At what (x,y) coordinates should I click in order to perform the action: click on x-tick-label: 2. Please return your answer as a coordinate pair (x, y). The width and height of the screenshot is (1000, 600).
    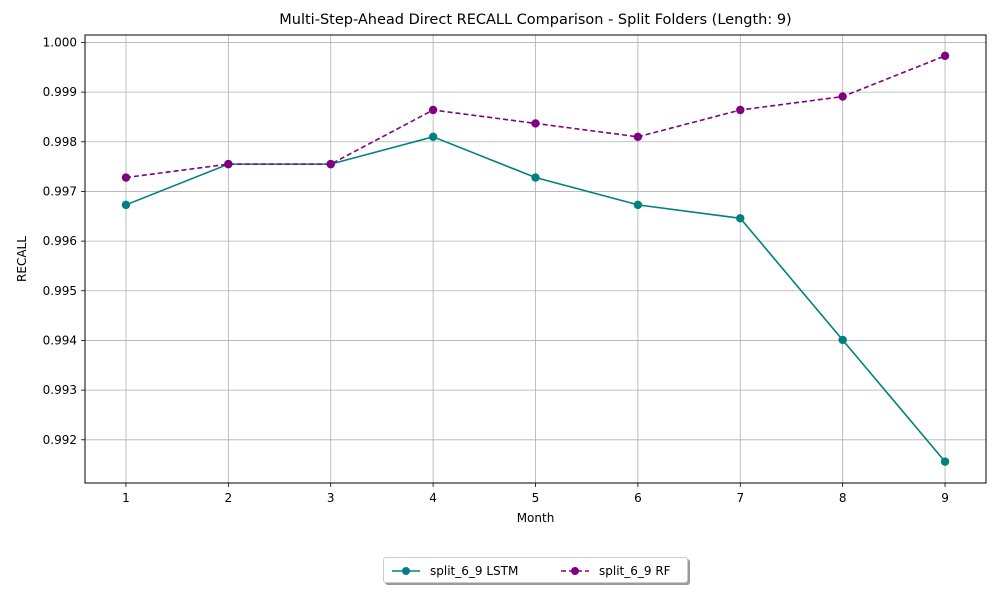
    Looking at the image, I should click on (229, 498).